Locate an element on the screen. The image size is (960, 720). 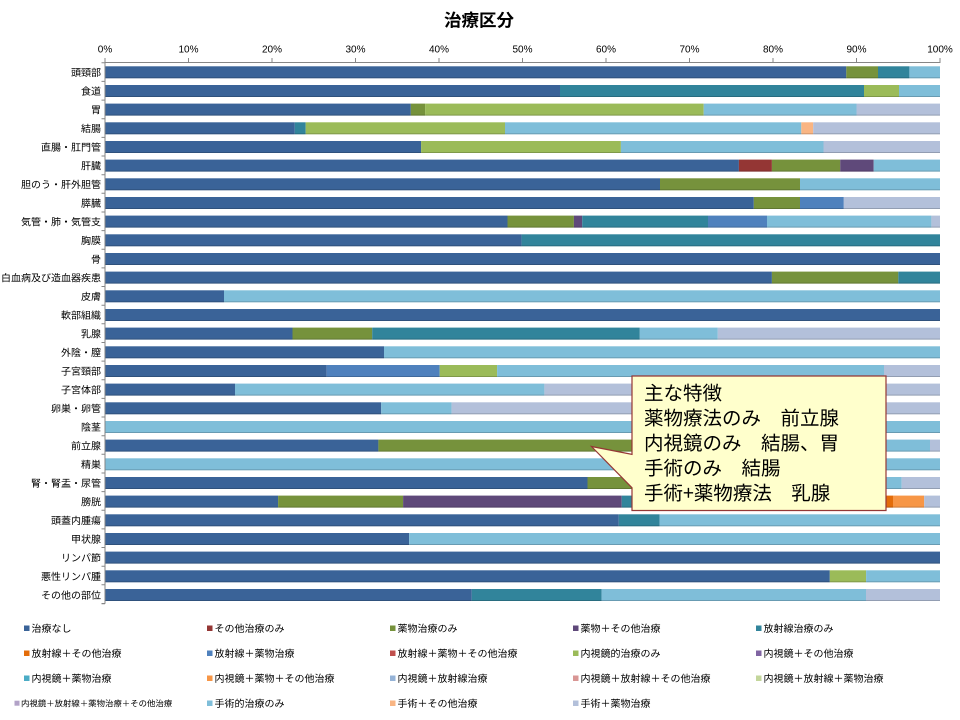
svg-text: 30% is located at coordinates (355, 50).